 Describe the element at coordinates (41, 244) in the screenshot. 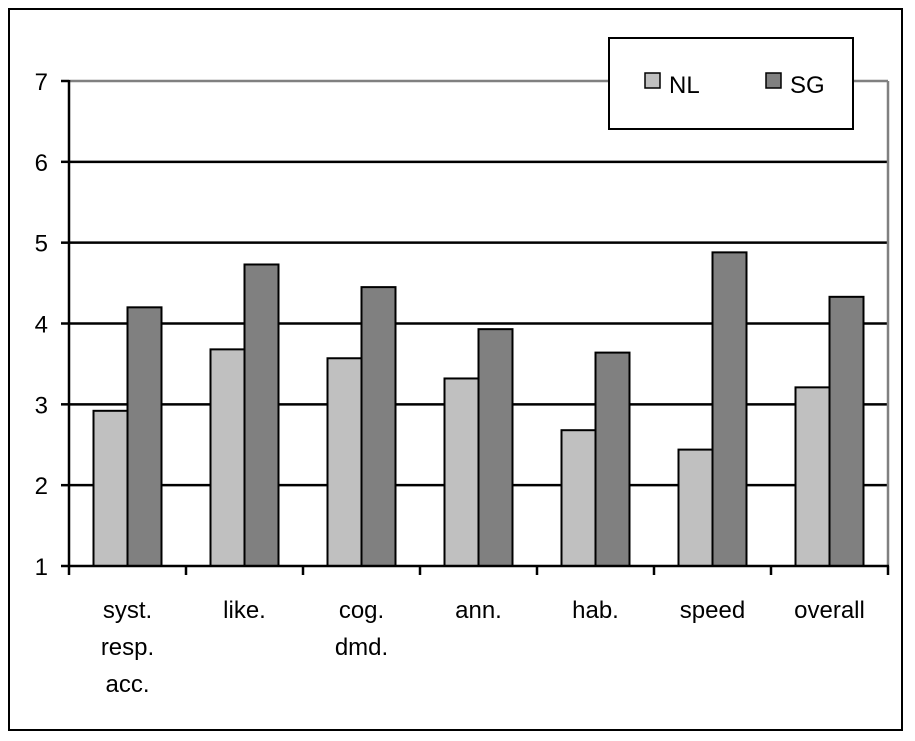

I see `y-tick-label: 5` at that location.